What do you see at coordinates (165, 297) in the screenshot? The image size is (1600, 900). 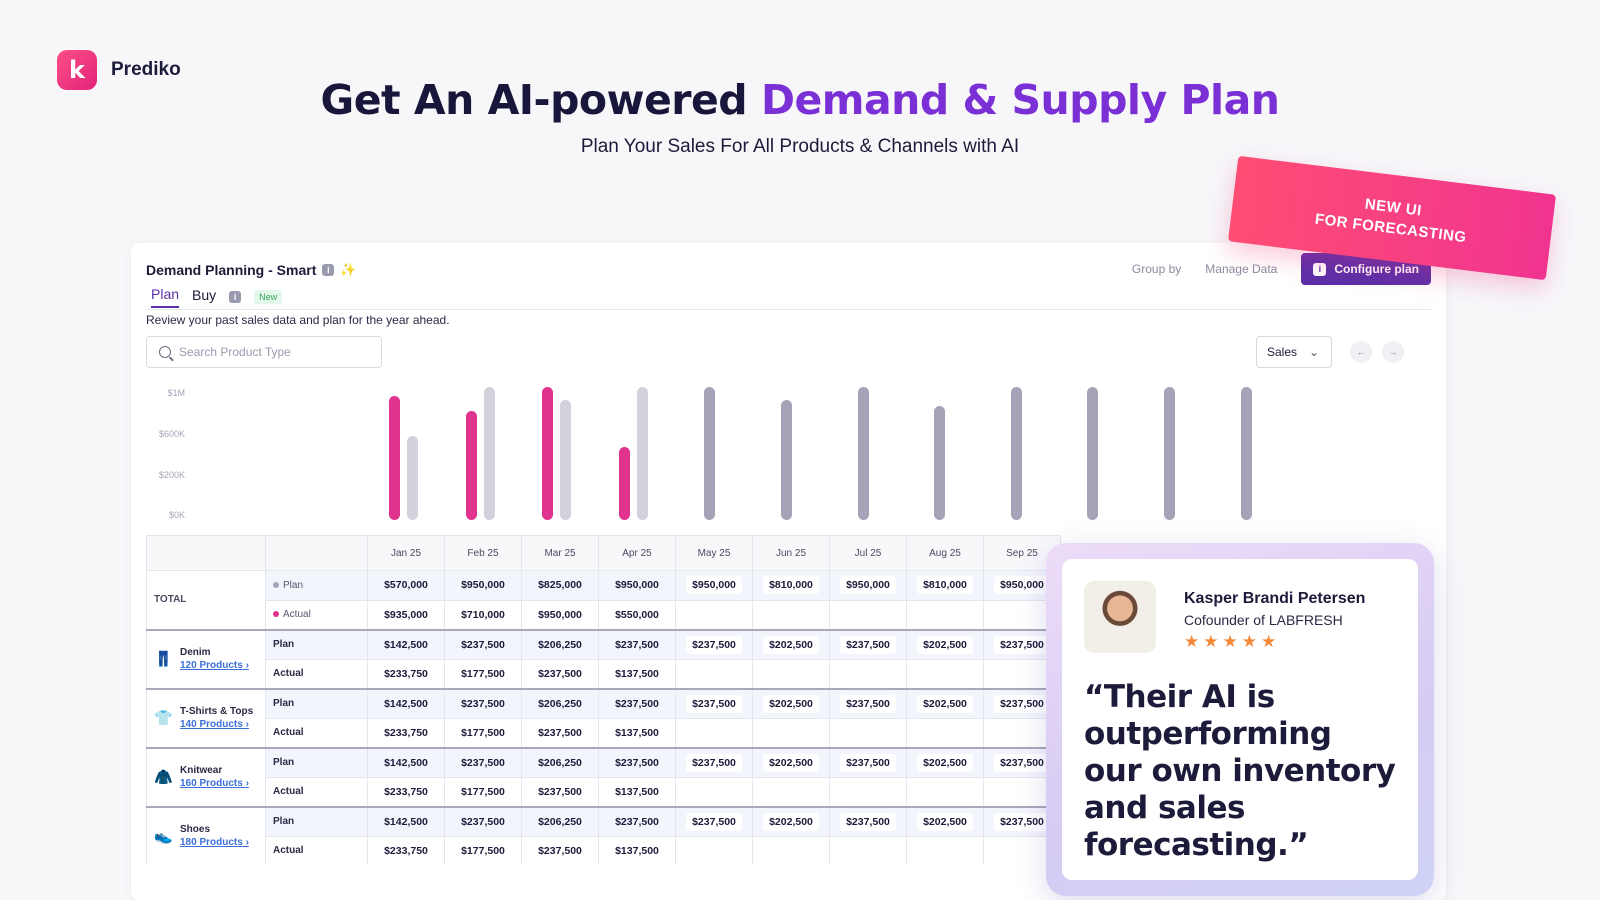 I see `tab-plan: Plan` at bounding box center [165, 297].